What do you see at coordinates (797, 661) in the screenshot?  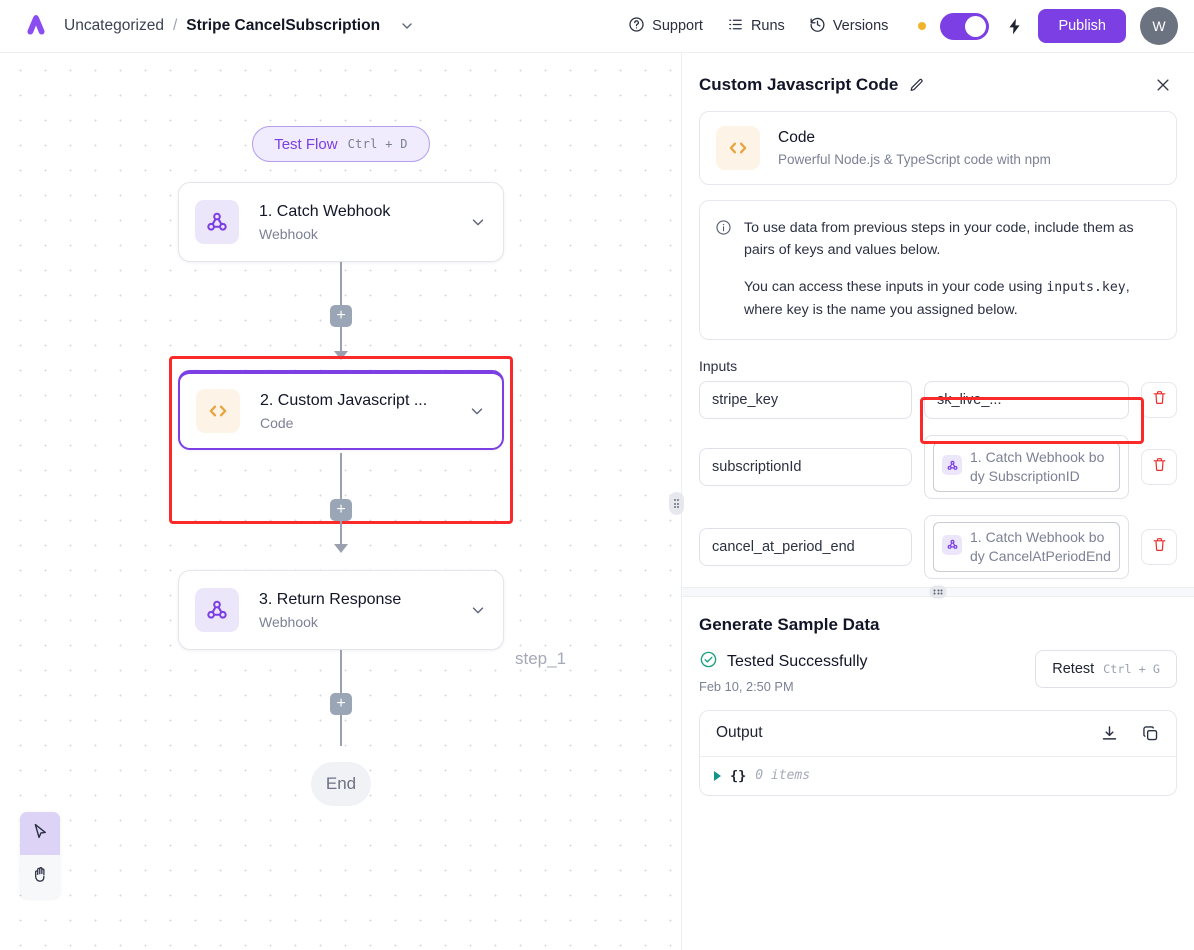 I see `status-text: Tested Successfully` at bounding box center [797, 661].